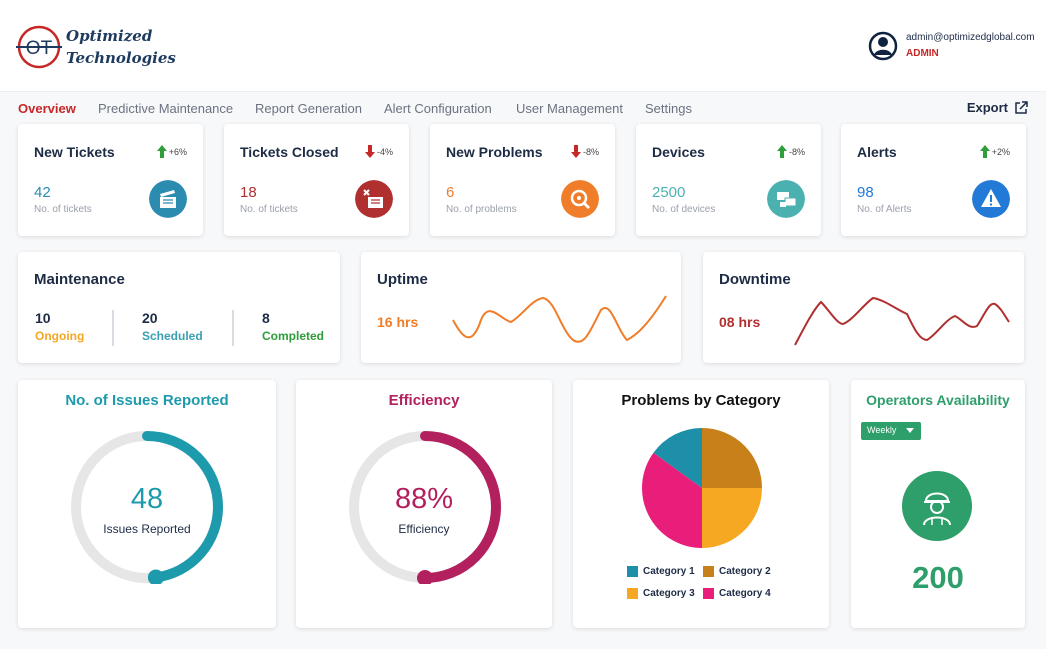 Image resolution: width=1046 pixels, height=649 pixels. What do you see at coordinates (147, 529) in the screenshot?
I see `issues-label: Issues Reported` at bounding box center [147, 529].